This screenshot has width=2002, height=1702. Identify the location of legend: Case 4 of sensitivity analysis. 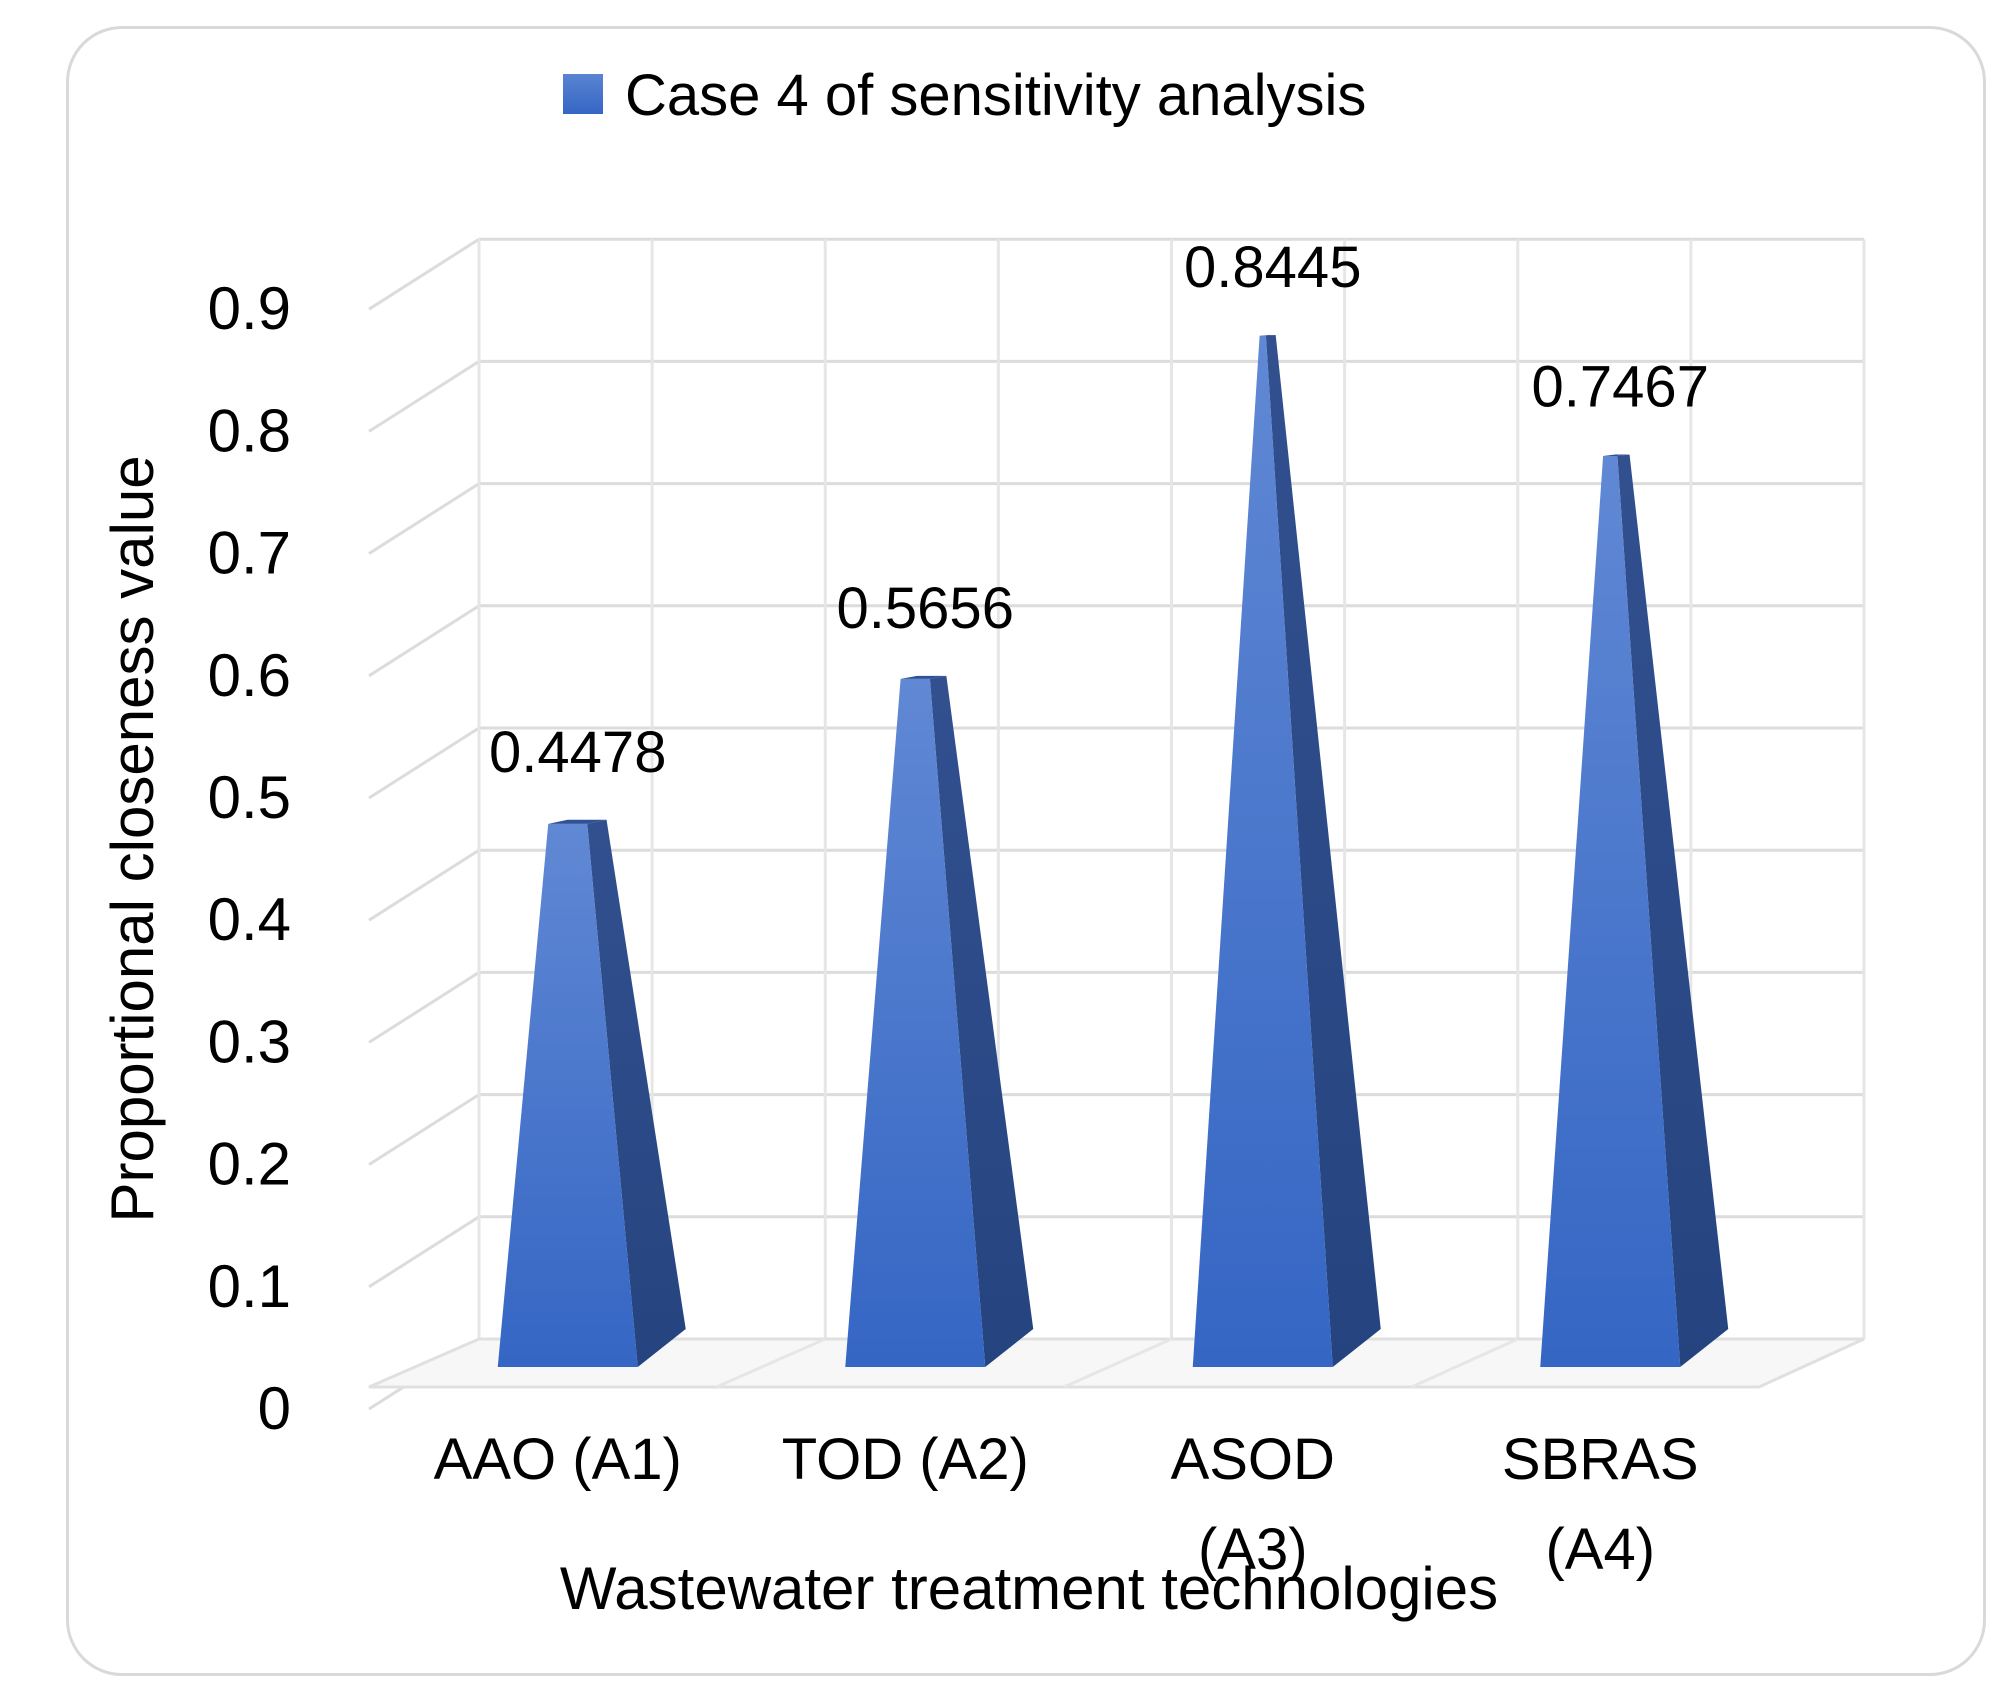
(964, 95).